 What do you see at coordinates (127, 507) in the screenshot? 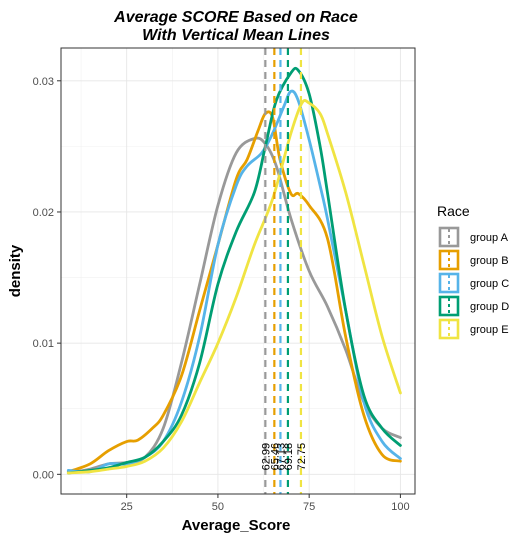
I see `x-tick-label: 25` at bounding box center [127, 507].